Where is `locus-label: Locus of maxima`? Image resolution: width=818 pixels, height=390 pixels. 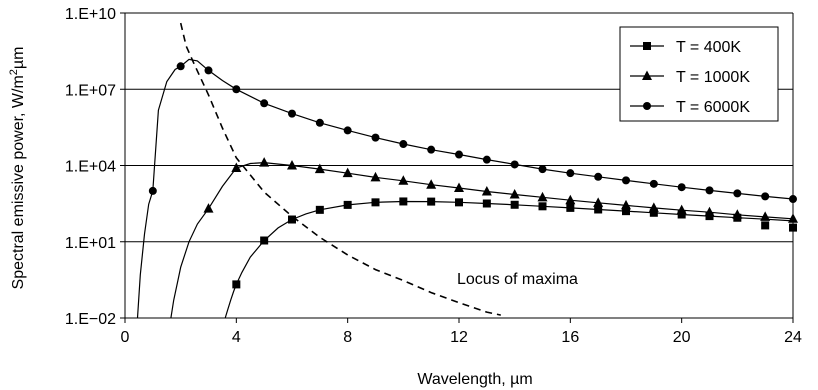
locus-label: Locus of maxima is located at coordinates (517, 279).